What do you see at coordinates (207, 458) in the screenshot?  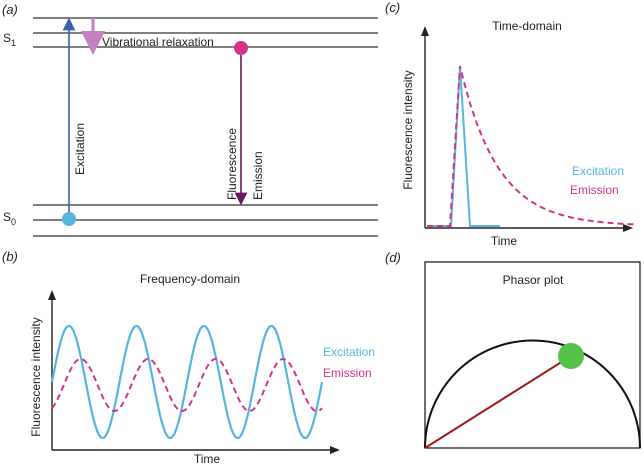 I see `panel-b-xlabel: Time` at bounding box center [207, 458].